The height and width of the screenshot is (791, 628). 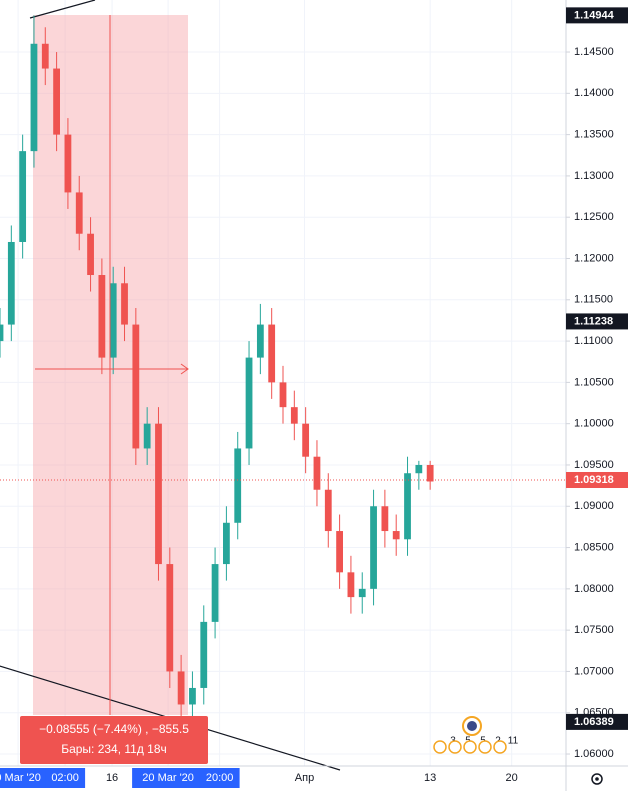 I want to click on y-tick-label: 1.14500, so click(x=594, y=52).